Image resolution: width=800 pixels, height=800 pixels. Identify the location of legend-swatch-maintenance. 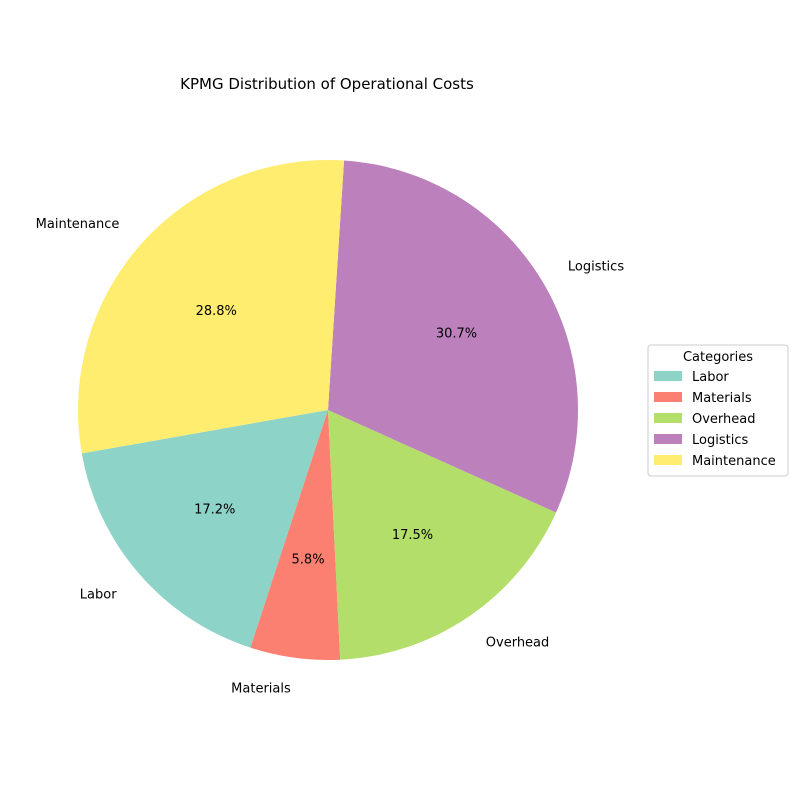
(668, 460).